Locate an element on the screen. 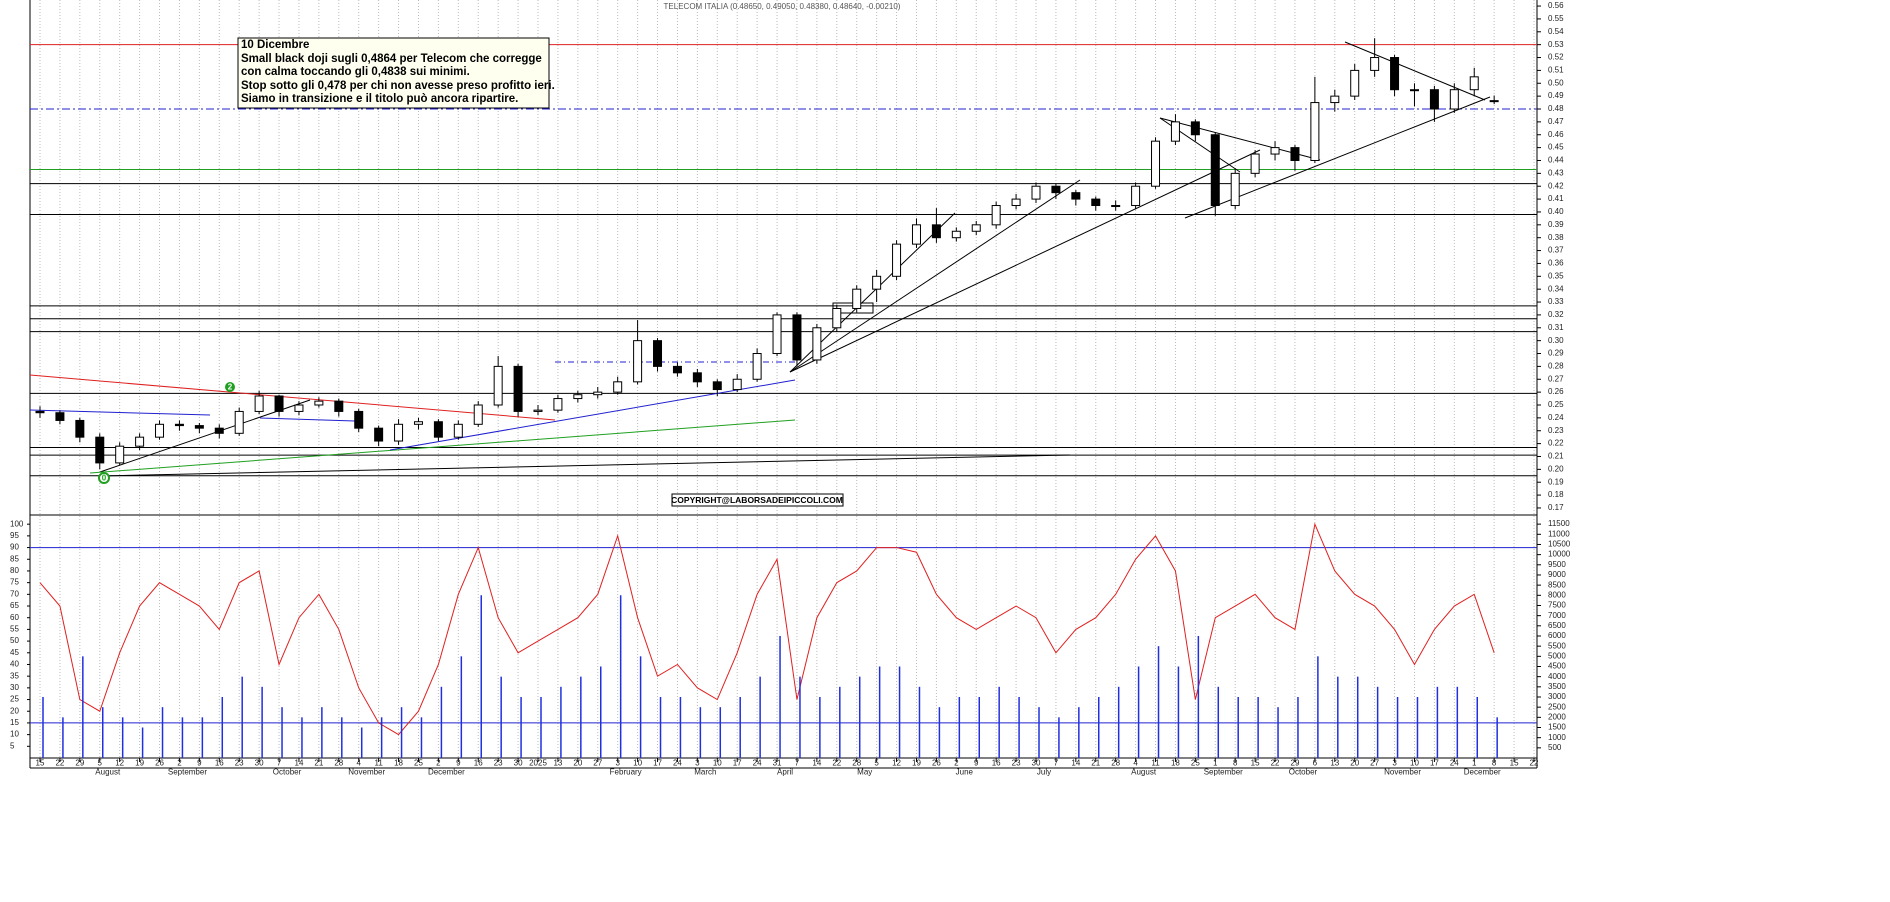  copyright: COPYRIGHT@LABORSADEIPICCOLI.COM is located at coordinates (757, 500).